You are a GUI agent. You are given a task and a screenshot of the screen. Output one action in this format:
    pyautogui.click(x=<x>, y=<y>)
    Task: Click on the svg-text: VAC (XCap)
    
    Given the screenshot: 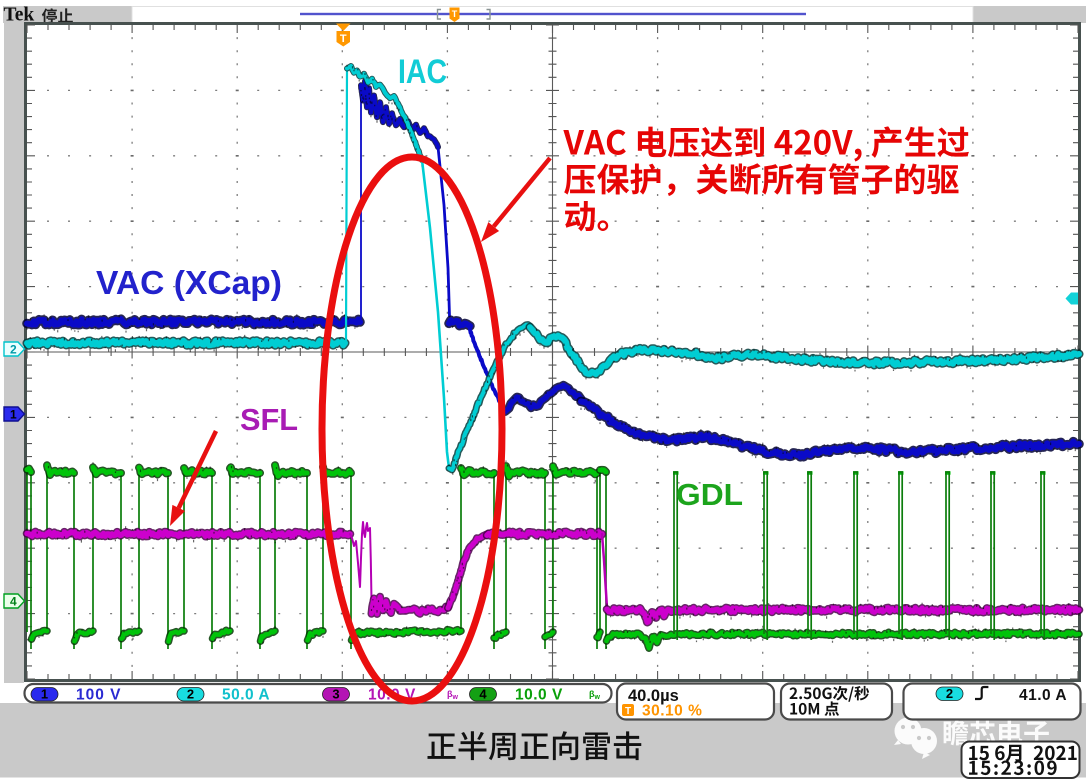 What is the action you would take?
    pyautogui.click(x=189, y=282)
    